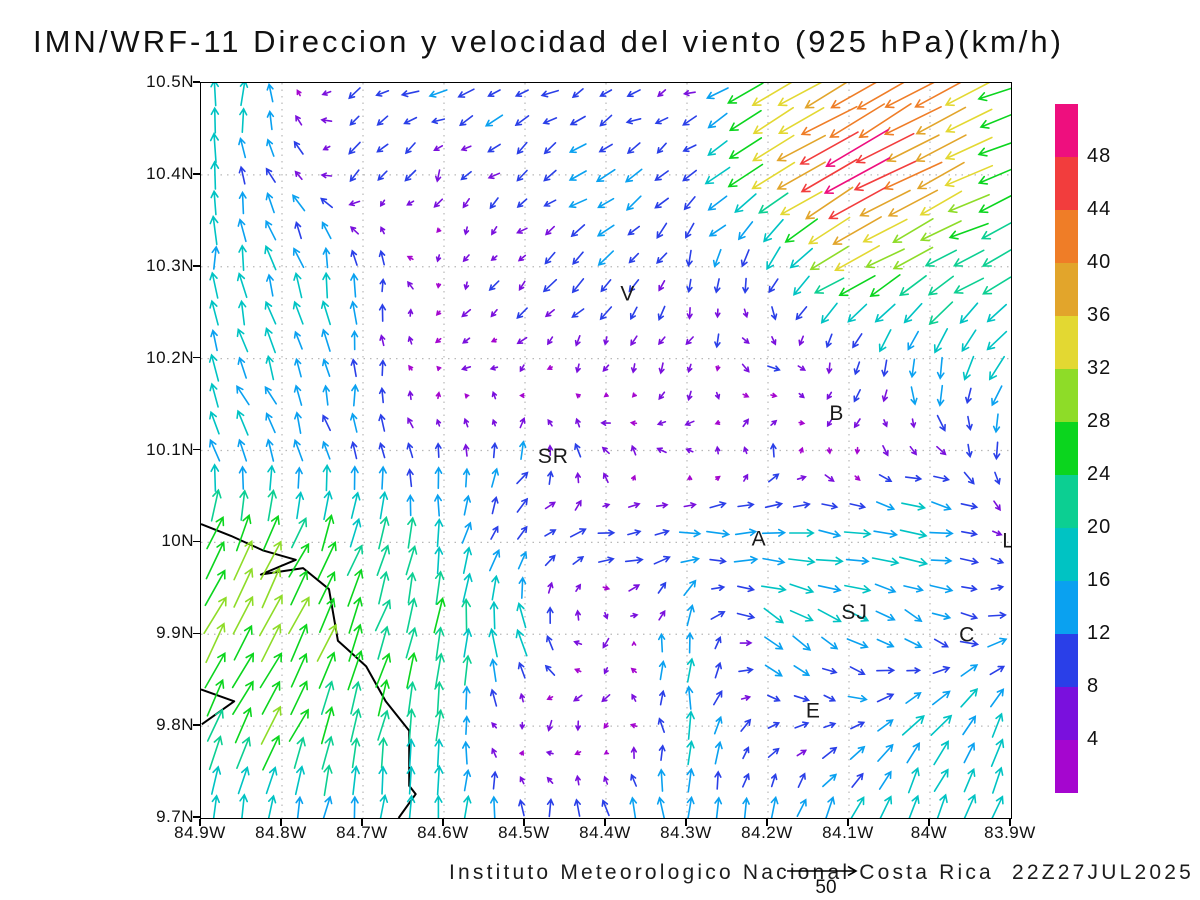  What do you see at coordinates (759, 539) in the screenshot?
I see `city-label: A` at bounding box center [759, 539].